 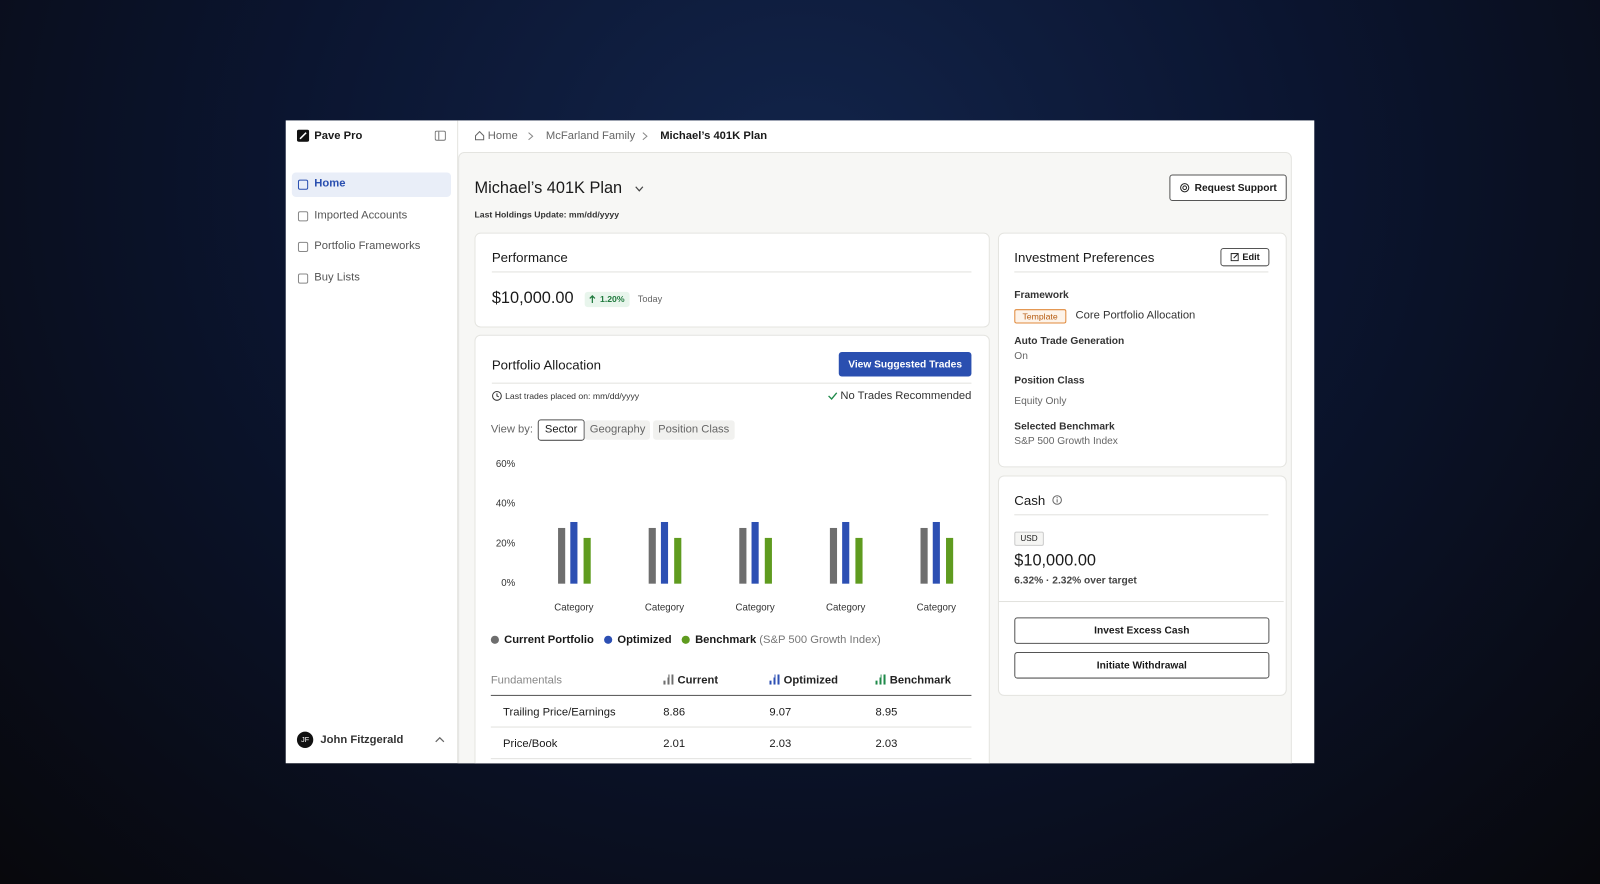 What do you see at coordinates (650, 299) in the screenshot?
I see `period: Today` at bounding box center [650, 299].